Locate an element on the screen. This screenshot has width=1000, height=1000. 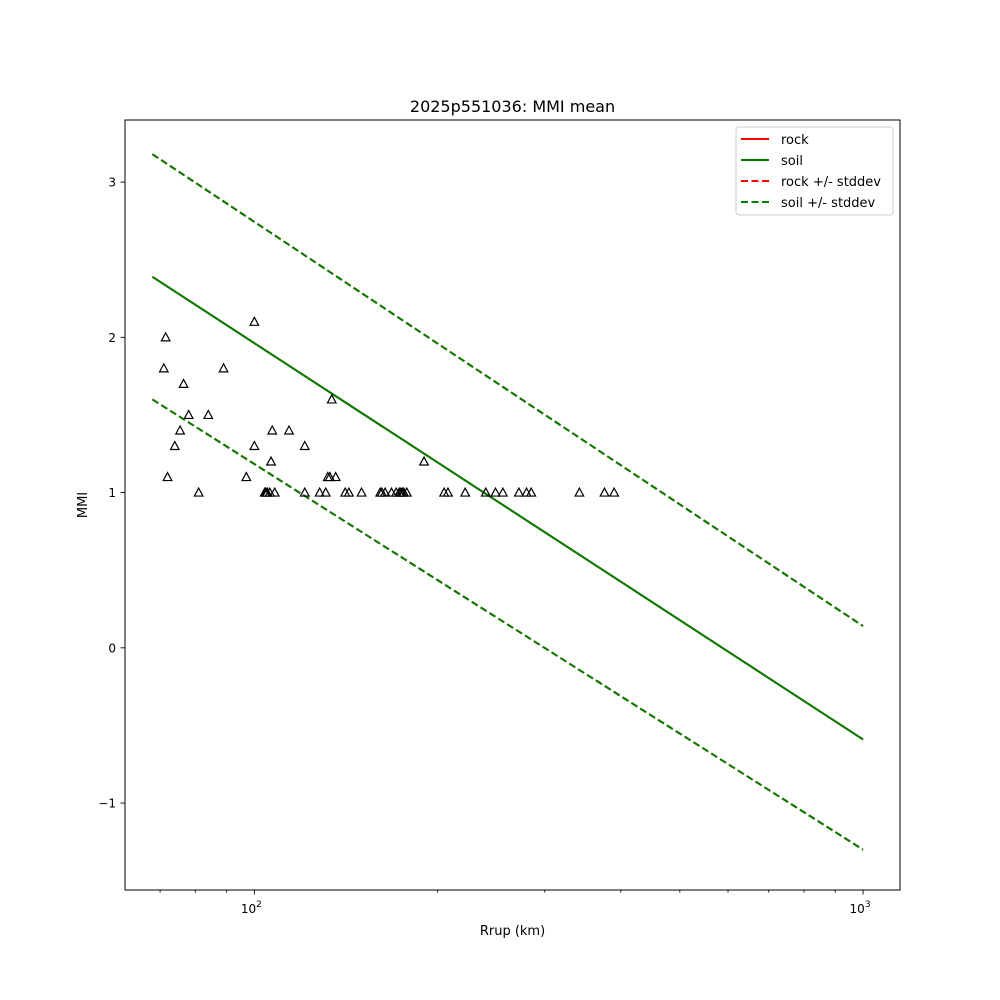
legend-frame is located at coordinates (814, 171).